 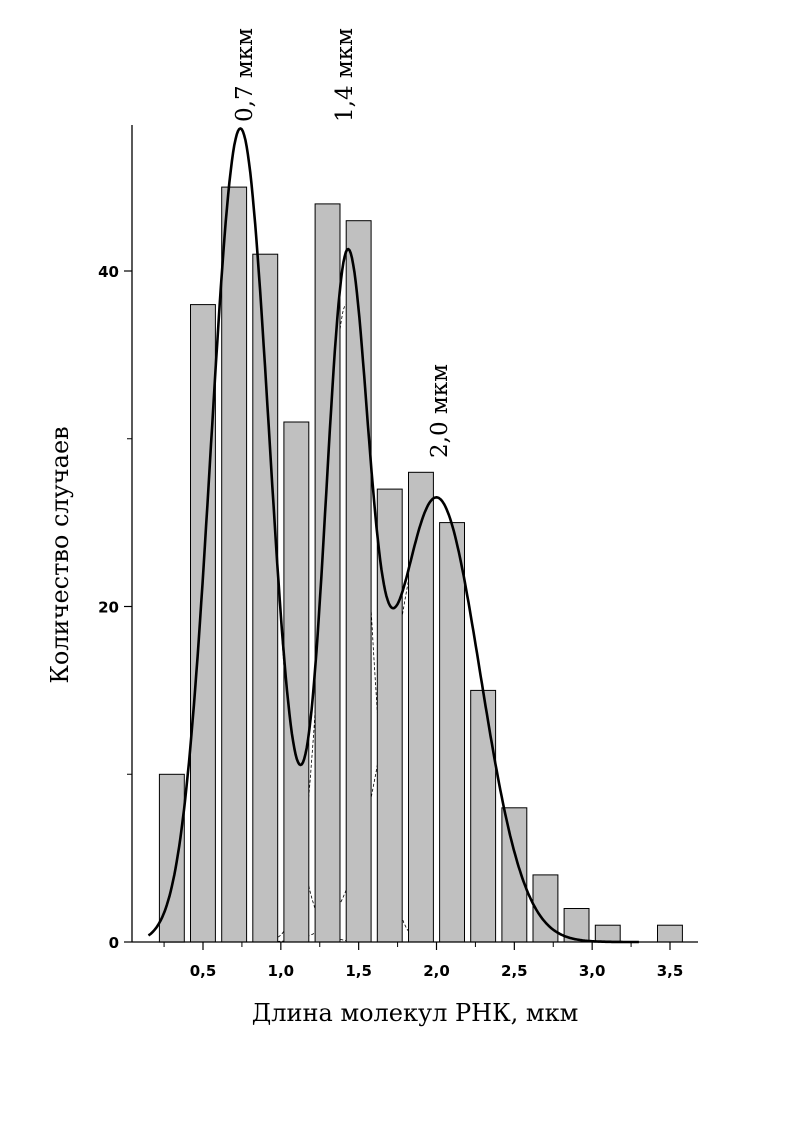 What do you see at coordinates (436, 971) in the screenshot?
I see `x-tick-label: 2,0` at bounding box center [436, 971].